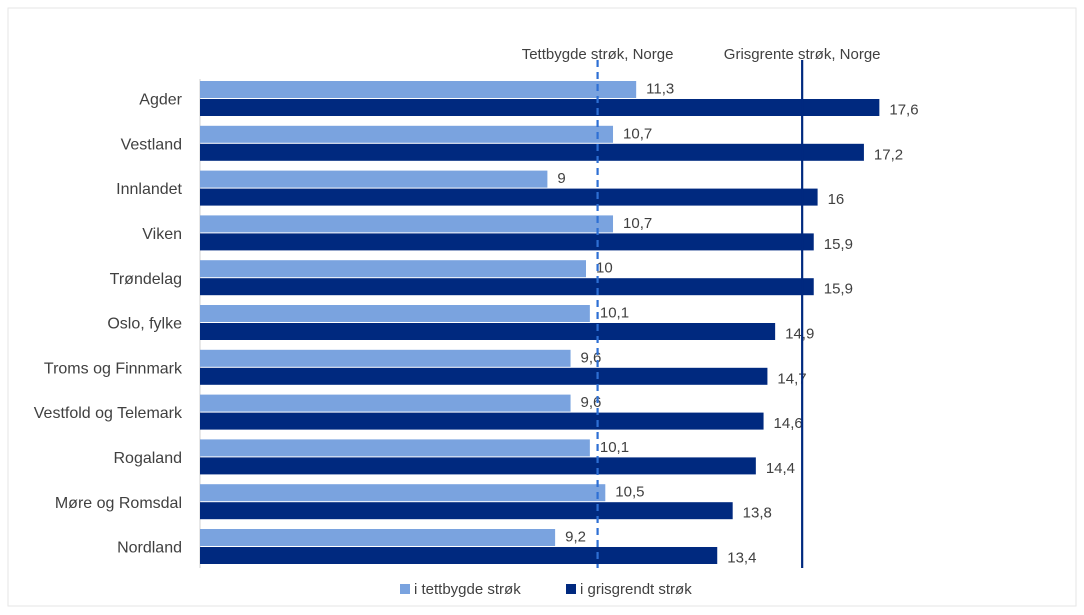 Image resolution: width=1084 pixels, height=615 pixels. Describe the element at coordinates (561, 178) in the screenshot. I see `data-label: 9` at that location.